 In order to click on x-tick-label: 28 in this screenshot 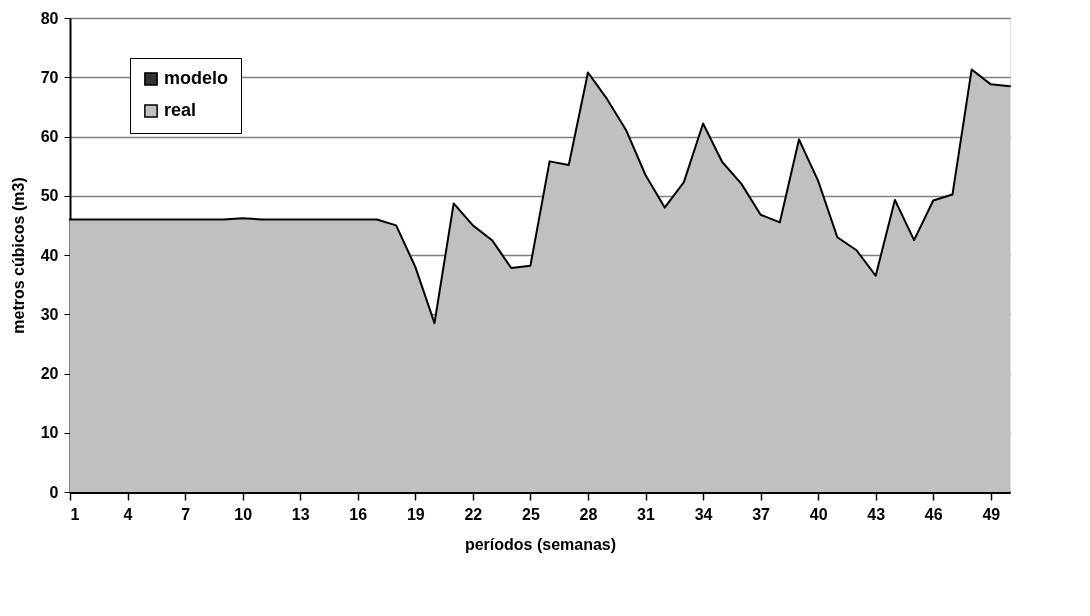, I will do `click(588, 514)`.